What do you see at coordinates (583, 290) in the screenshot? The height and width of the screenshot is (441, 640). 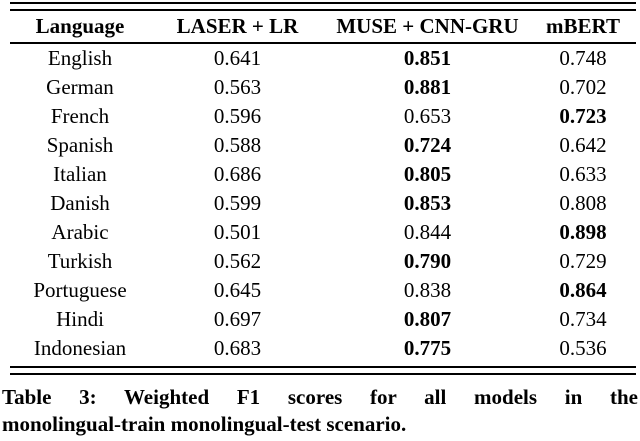 I see `mbert-score-cell: 0.864` at bounding box center [583, 290].